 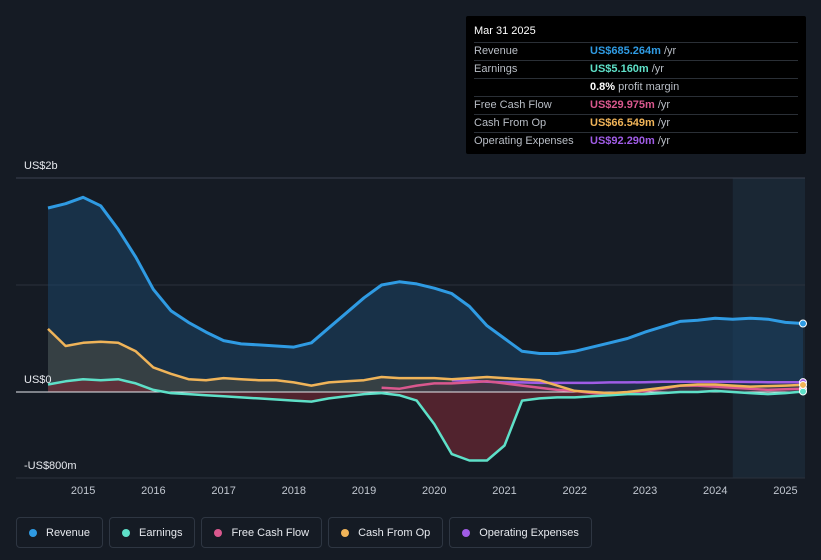 What do you see at coordinates (496, 69) in the screenshot?
I see `tooltip-row-label: Earnings` at bounding box center [496, 69].